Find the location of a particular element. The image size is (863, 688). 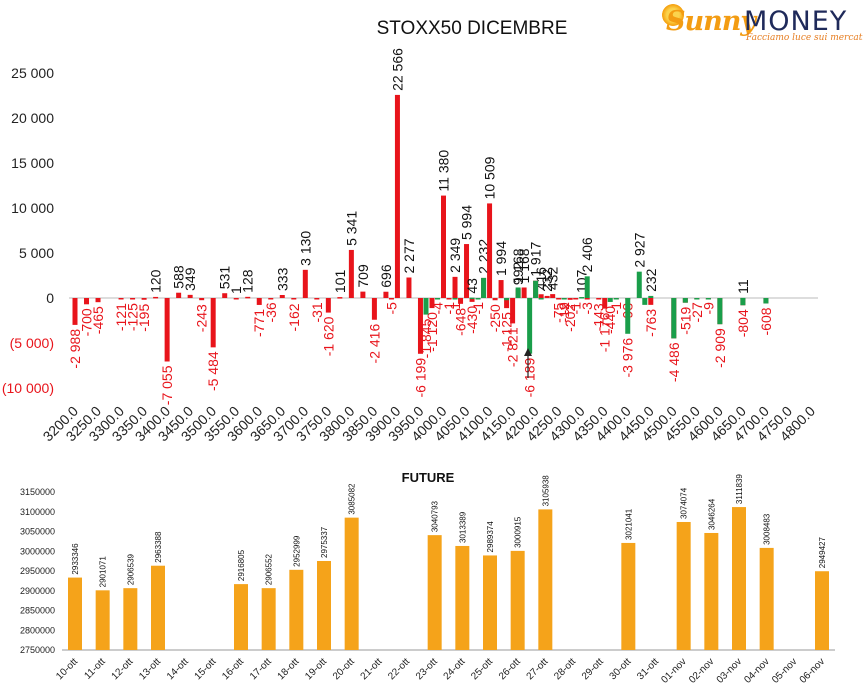

data-label: -1 176 is located at coordinates (605, 332).